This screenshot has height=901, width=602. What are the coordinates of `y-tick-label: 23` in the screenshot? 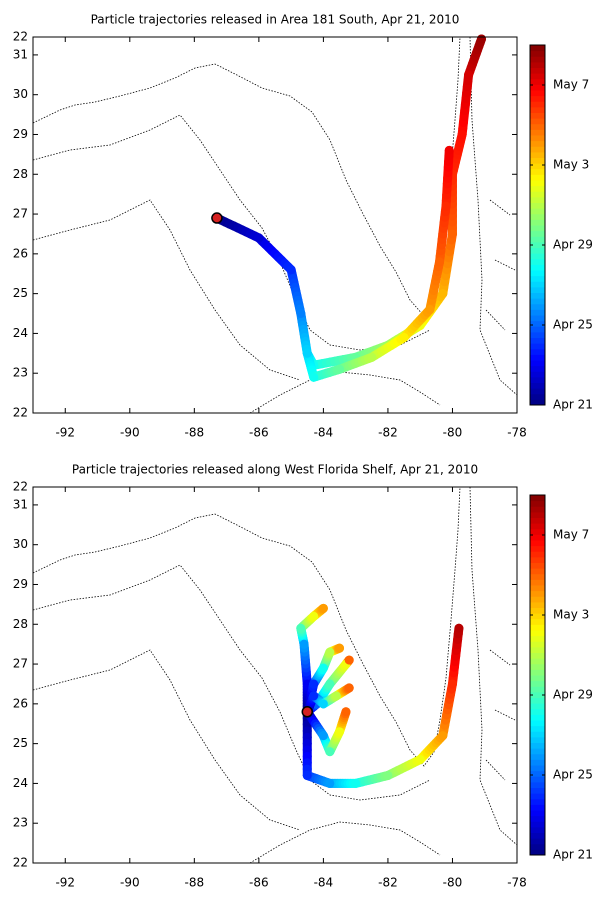 It's located at (20, 823).